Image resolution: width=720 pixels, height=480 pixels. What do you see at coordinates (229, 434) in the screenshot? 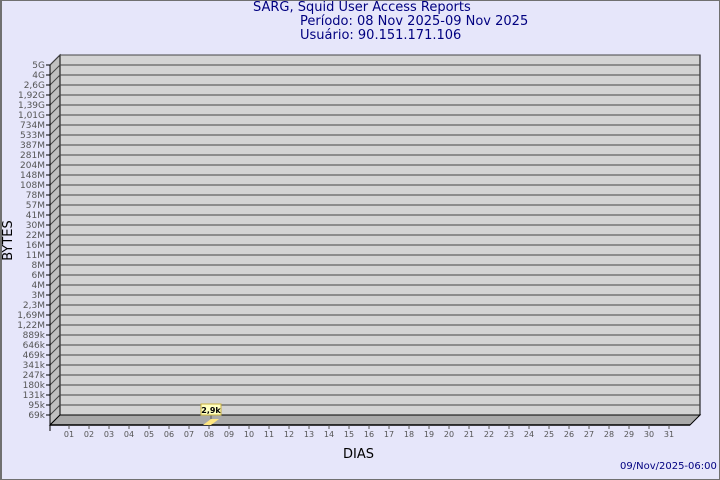
I see `x-tick-label: 09` at bounding box center [229, 434].